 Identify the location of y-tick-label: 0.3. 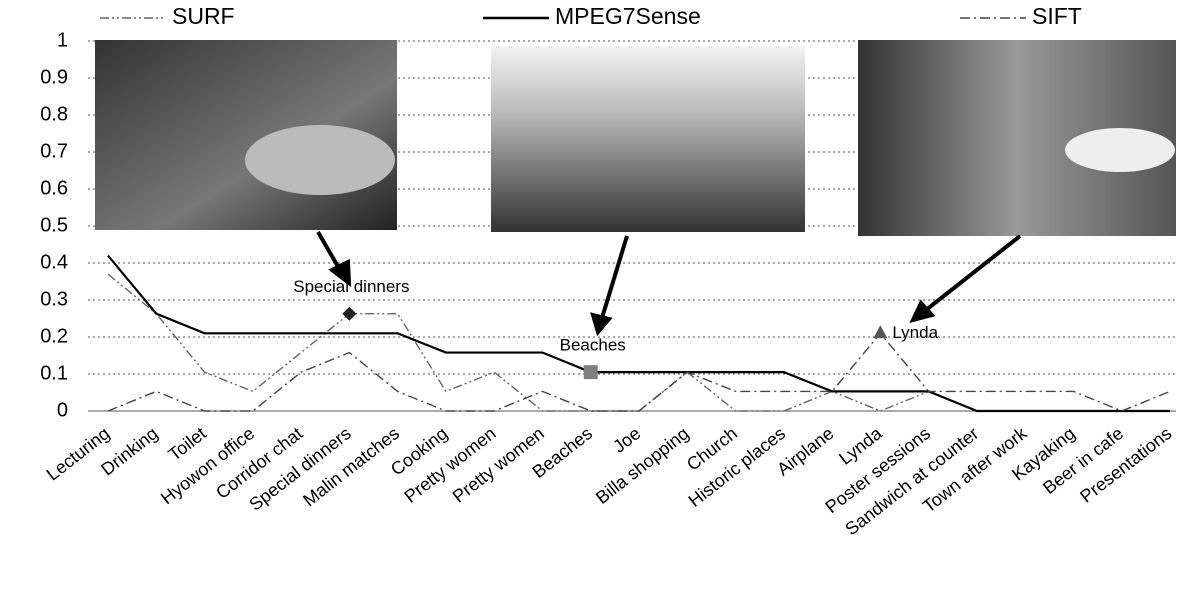
(54, 299).